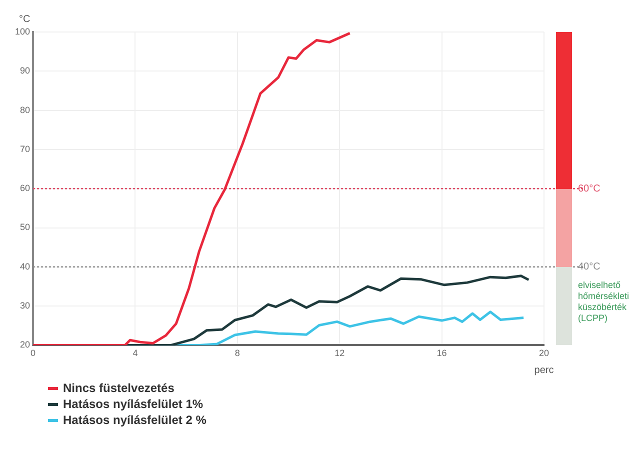 This screenshot has width=638, height=455. I want to click on x-tick-label: 20, so click(544, 353).